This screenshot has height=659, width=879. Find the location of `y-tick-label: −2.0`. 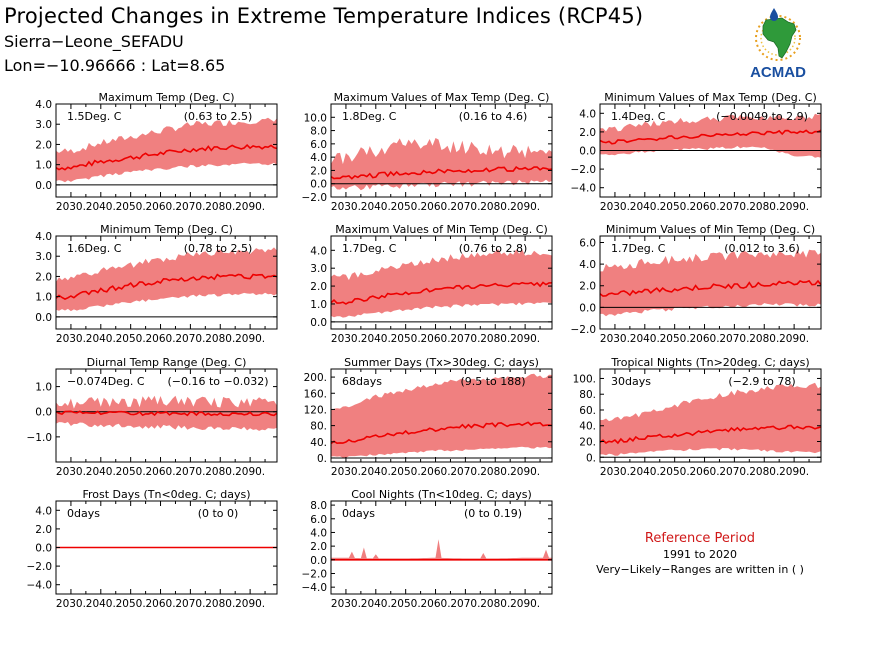

y-tick-label: −2.0 is located at coordinates (315, 574).